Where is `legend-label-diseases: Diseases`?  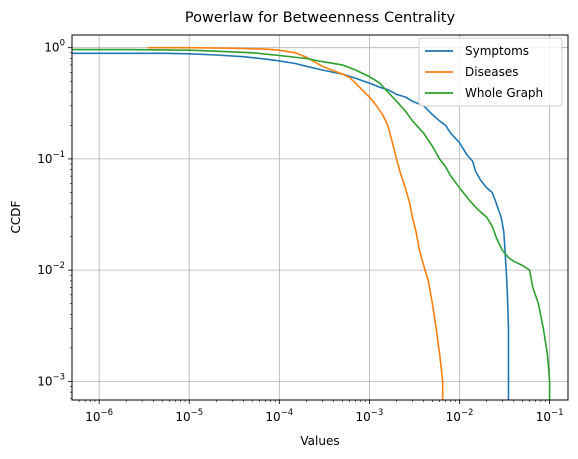
legend-label-diseases: Diseases is located at coordinates (491, 72).